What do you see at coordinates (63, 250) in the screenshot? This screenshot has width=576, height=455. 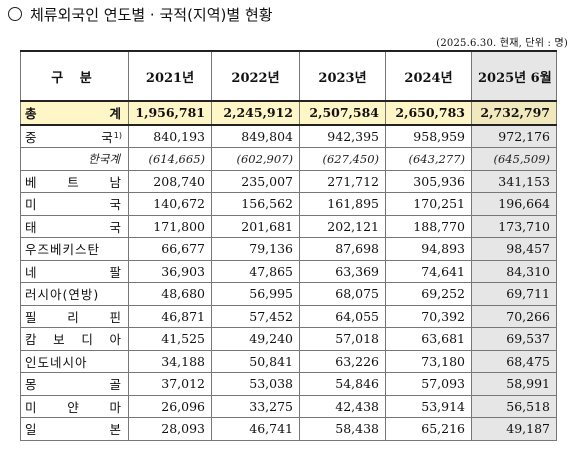 I see `country-name: 우즈베키스탄` at bounding box center [63, 250].